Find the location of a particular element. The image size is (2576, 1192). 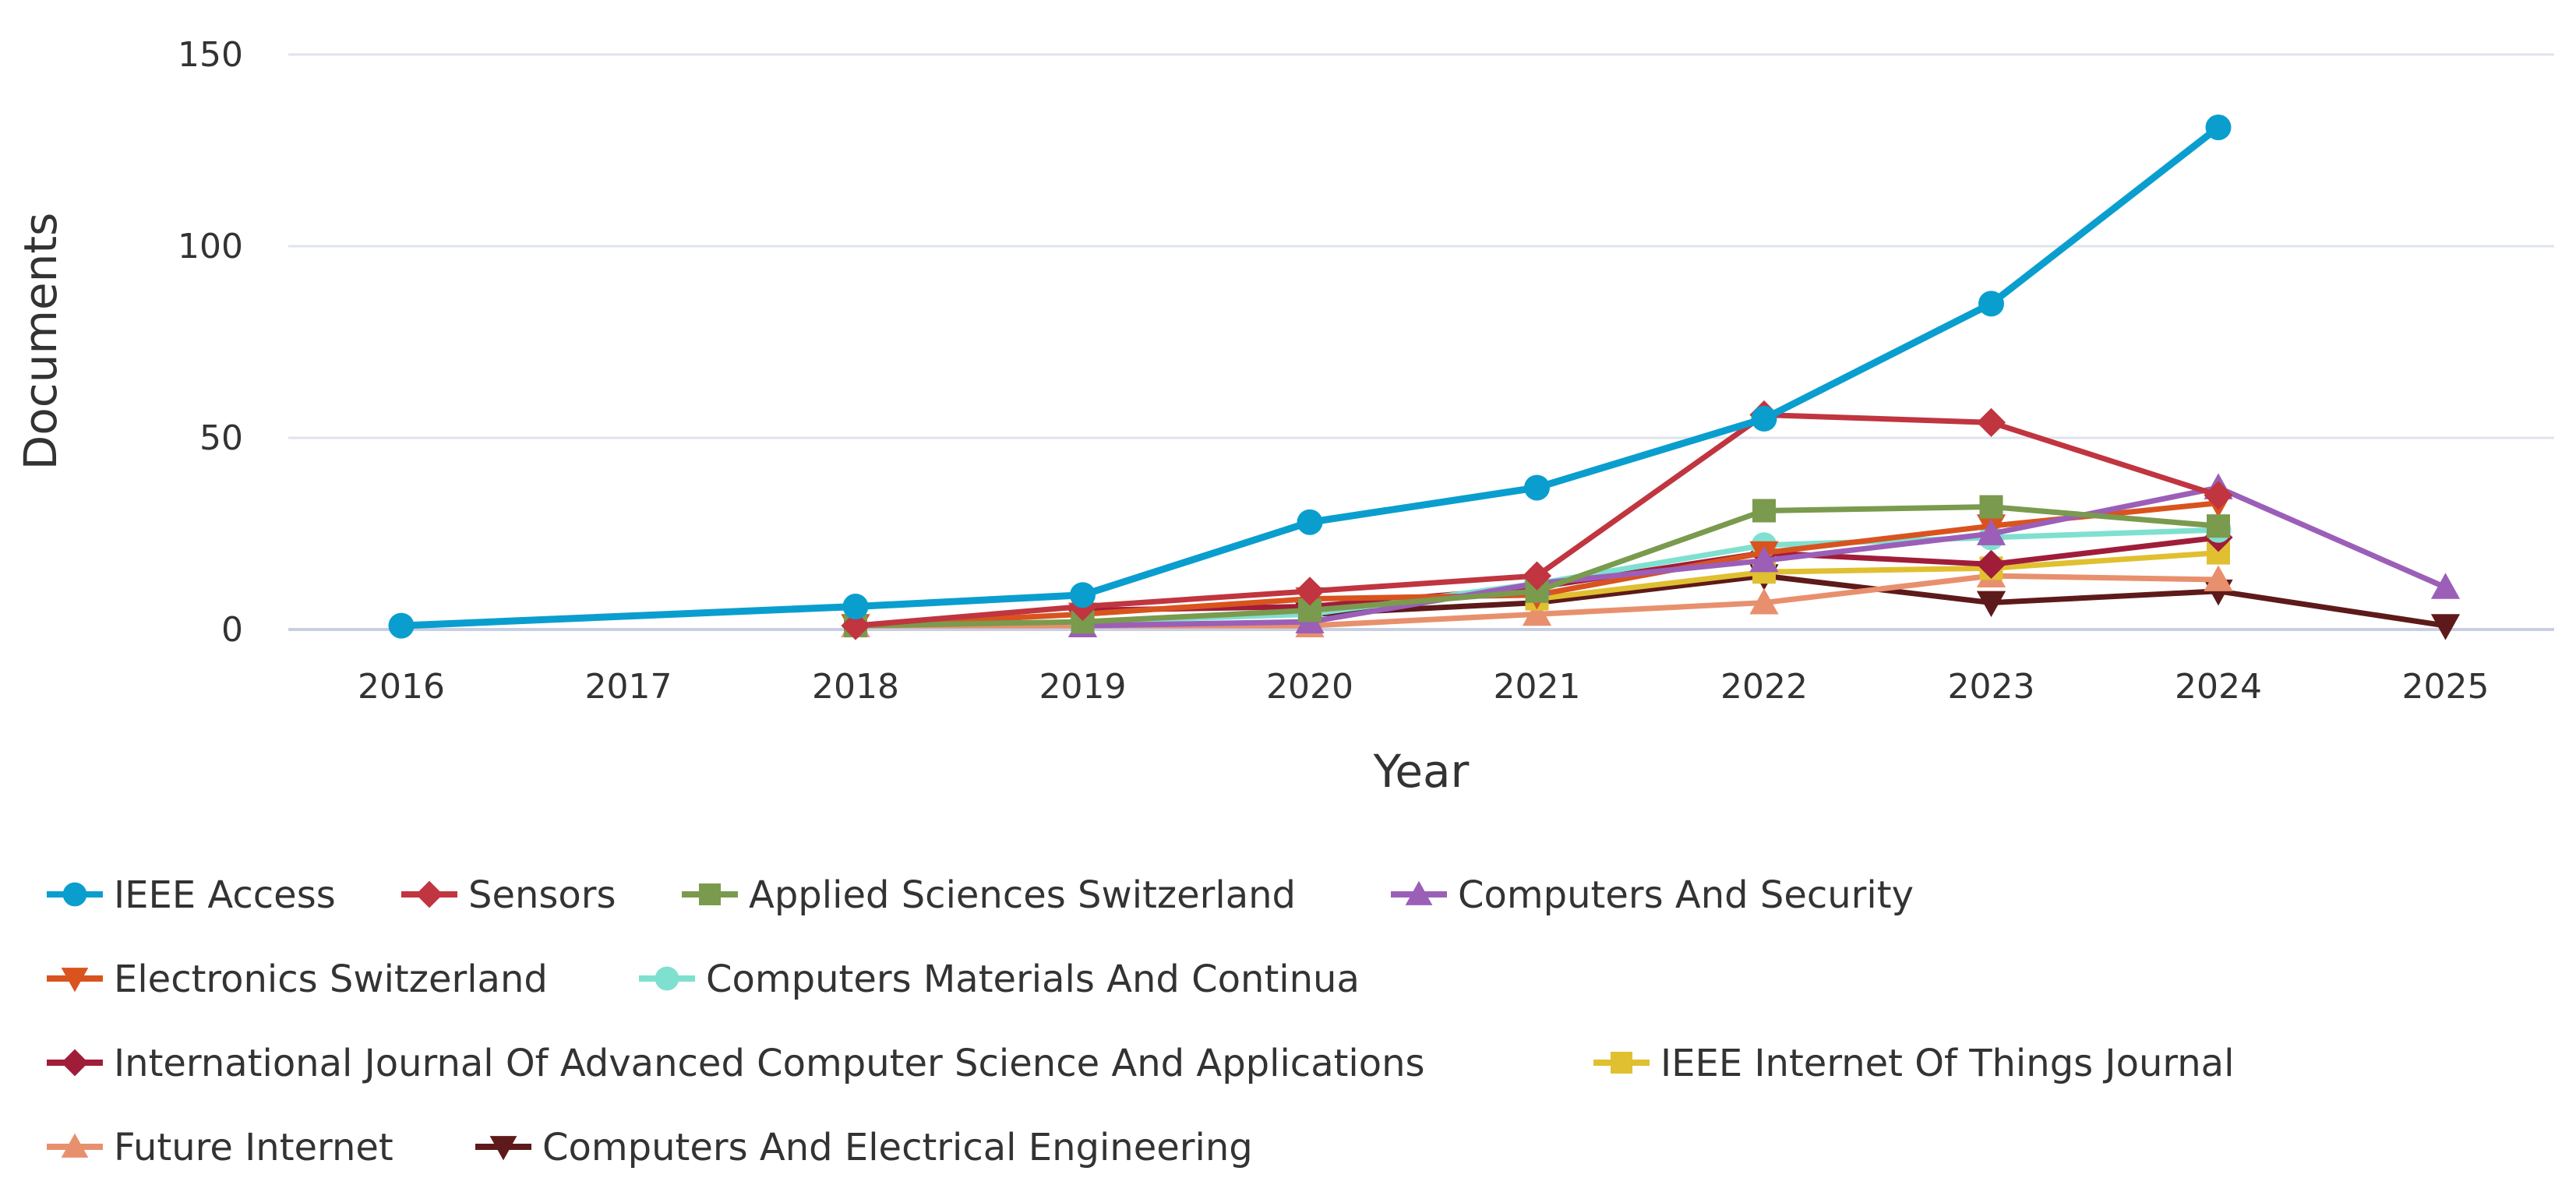

y-tick-label: 100 is located at coordinates (210, 246).